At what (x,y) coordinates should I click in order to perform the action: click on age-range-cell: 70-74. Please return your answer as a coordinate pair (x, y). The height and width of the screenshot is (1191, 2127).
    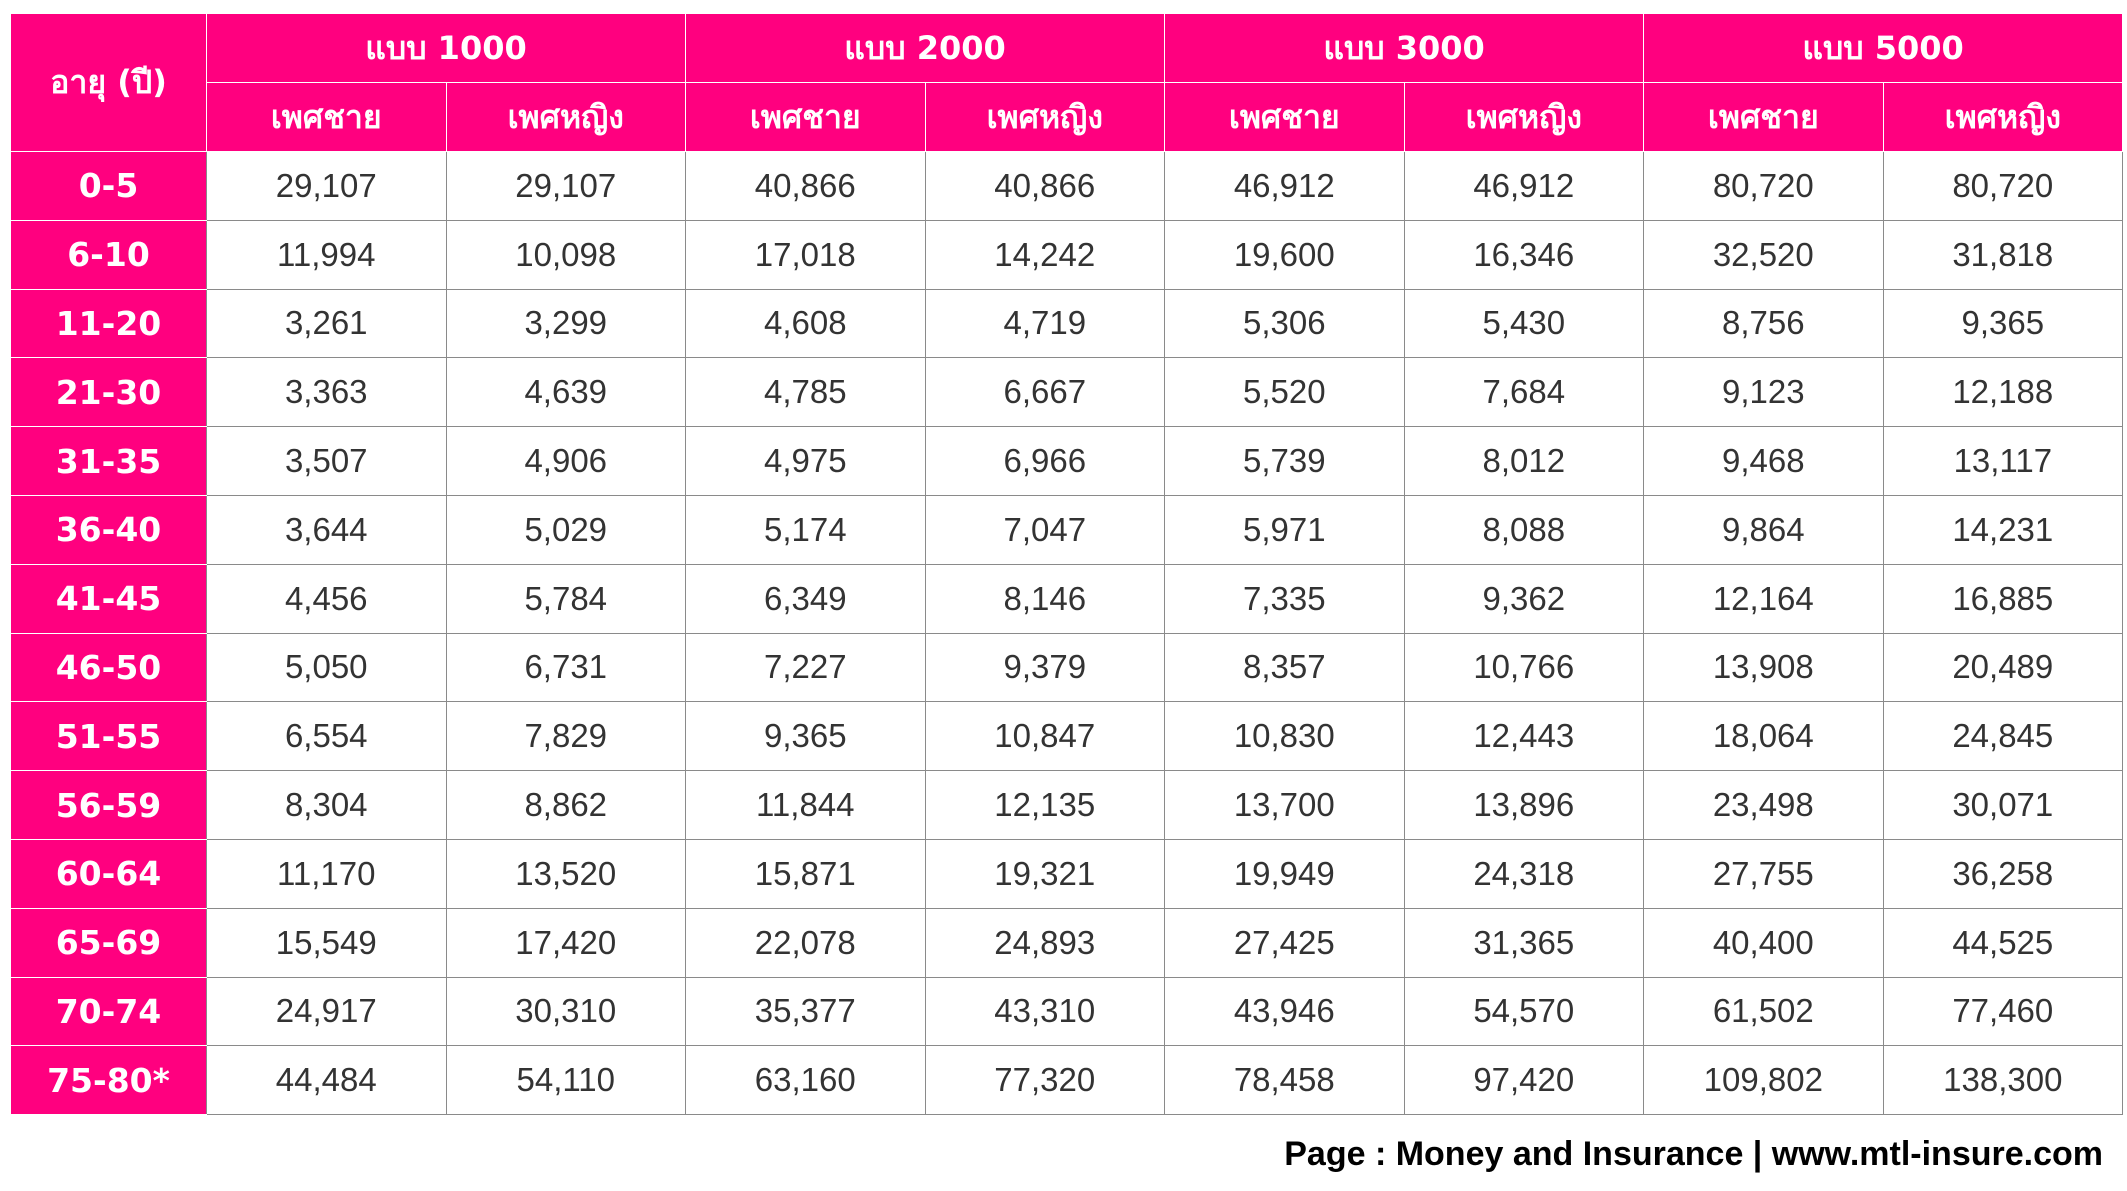
    Looking at the image, I should click on (108, 1011).